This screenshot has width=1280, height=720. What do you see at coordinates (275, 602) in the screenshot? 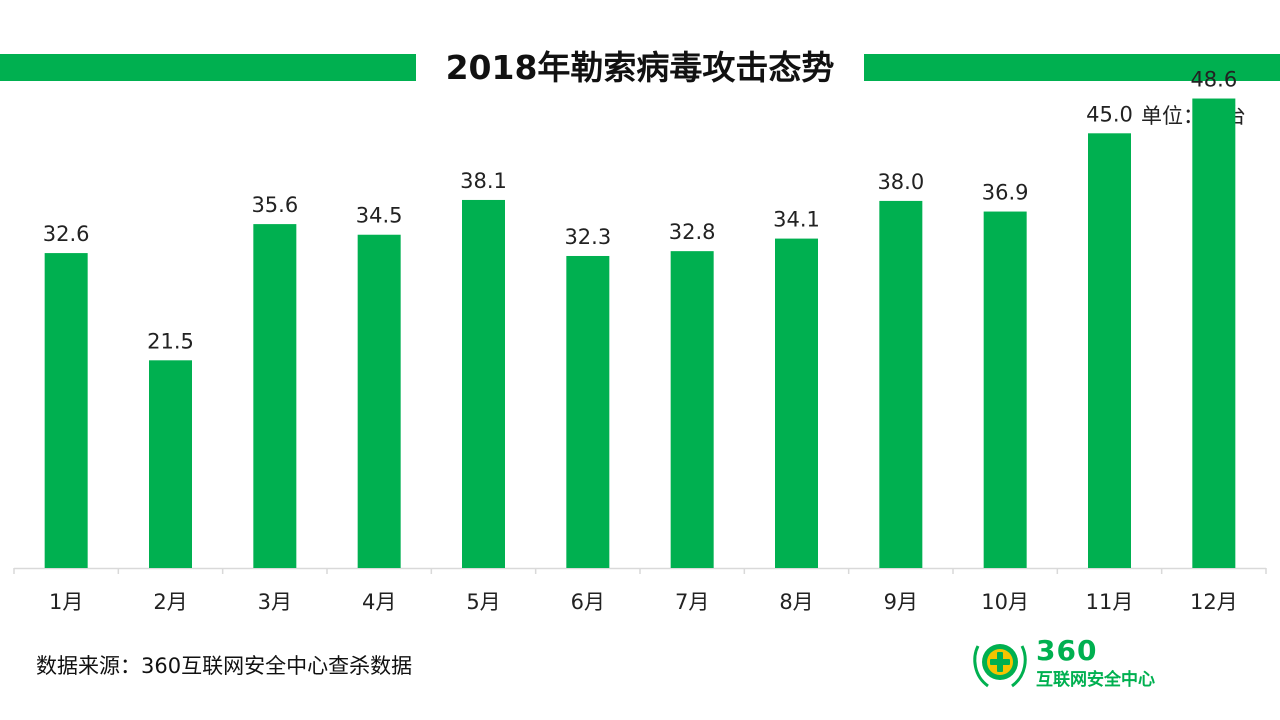
I see `x-tick-label: 3月` at bounding box center [275, 602].